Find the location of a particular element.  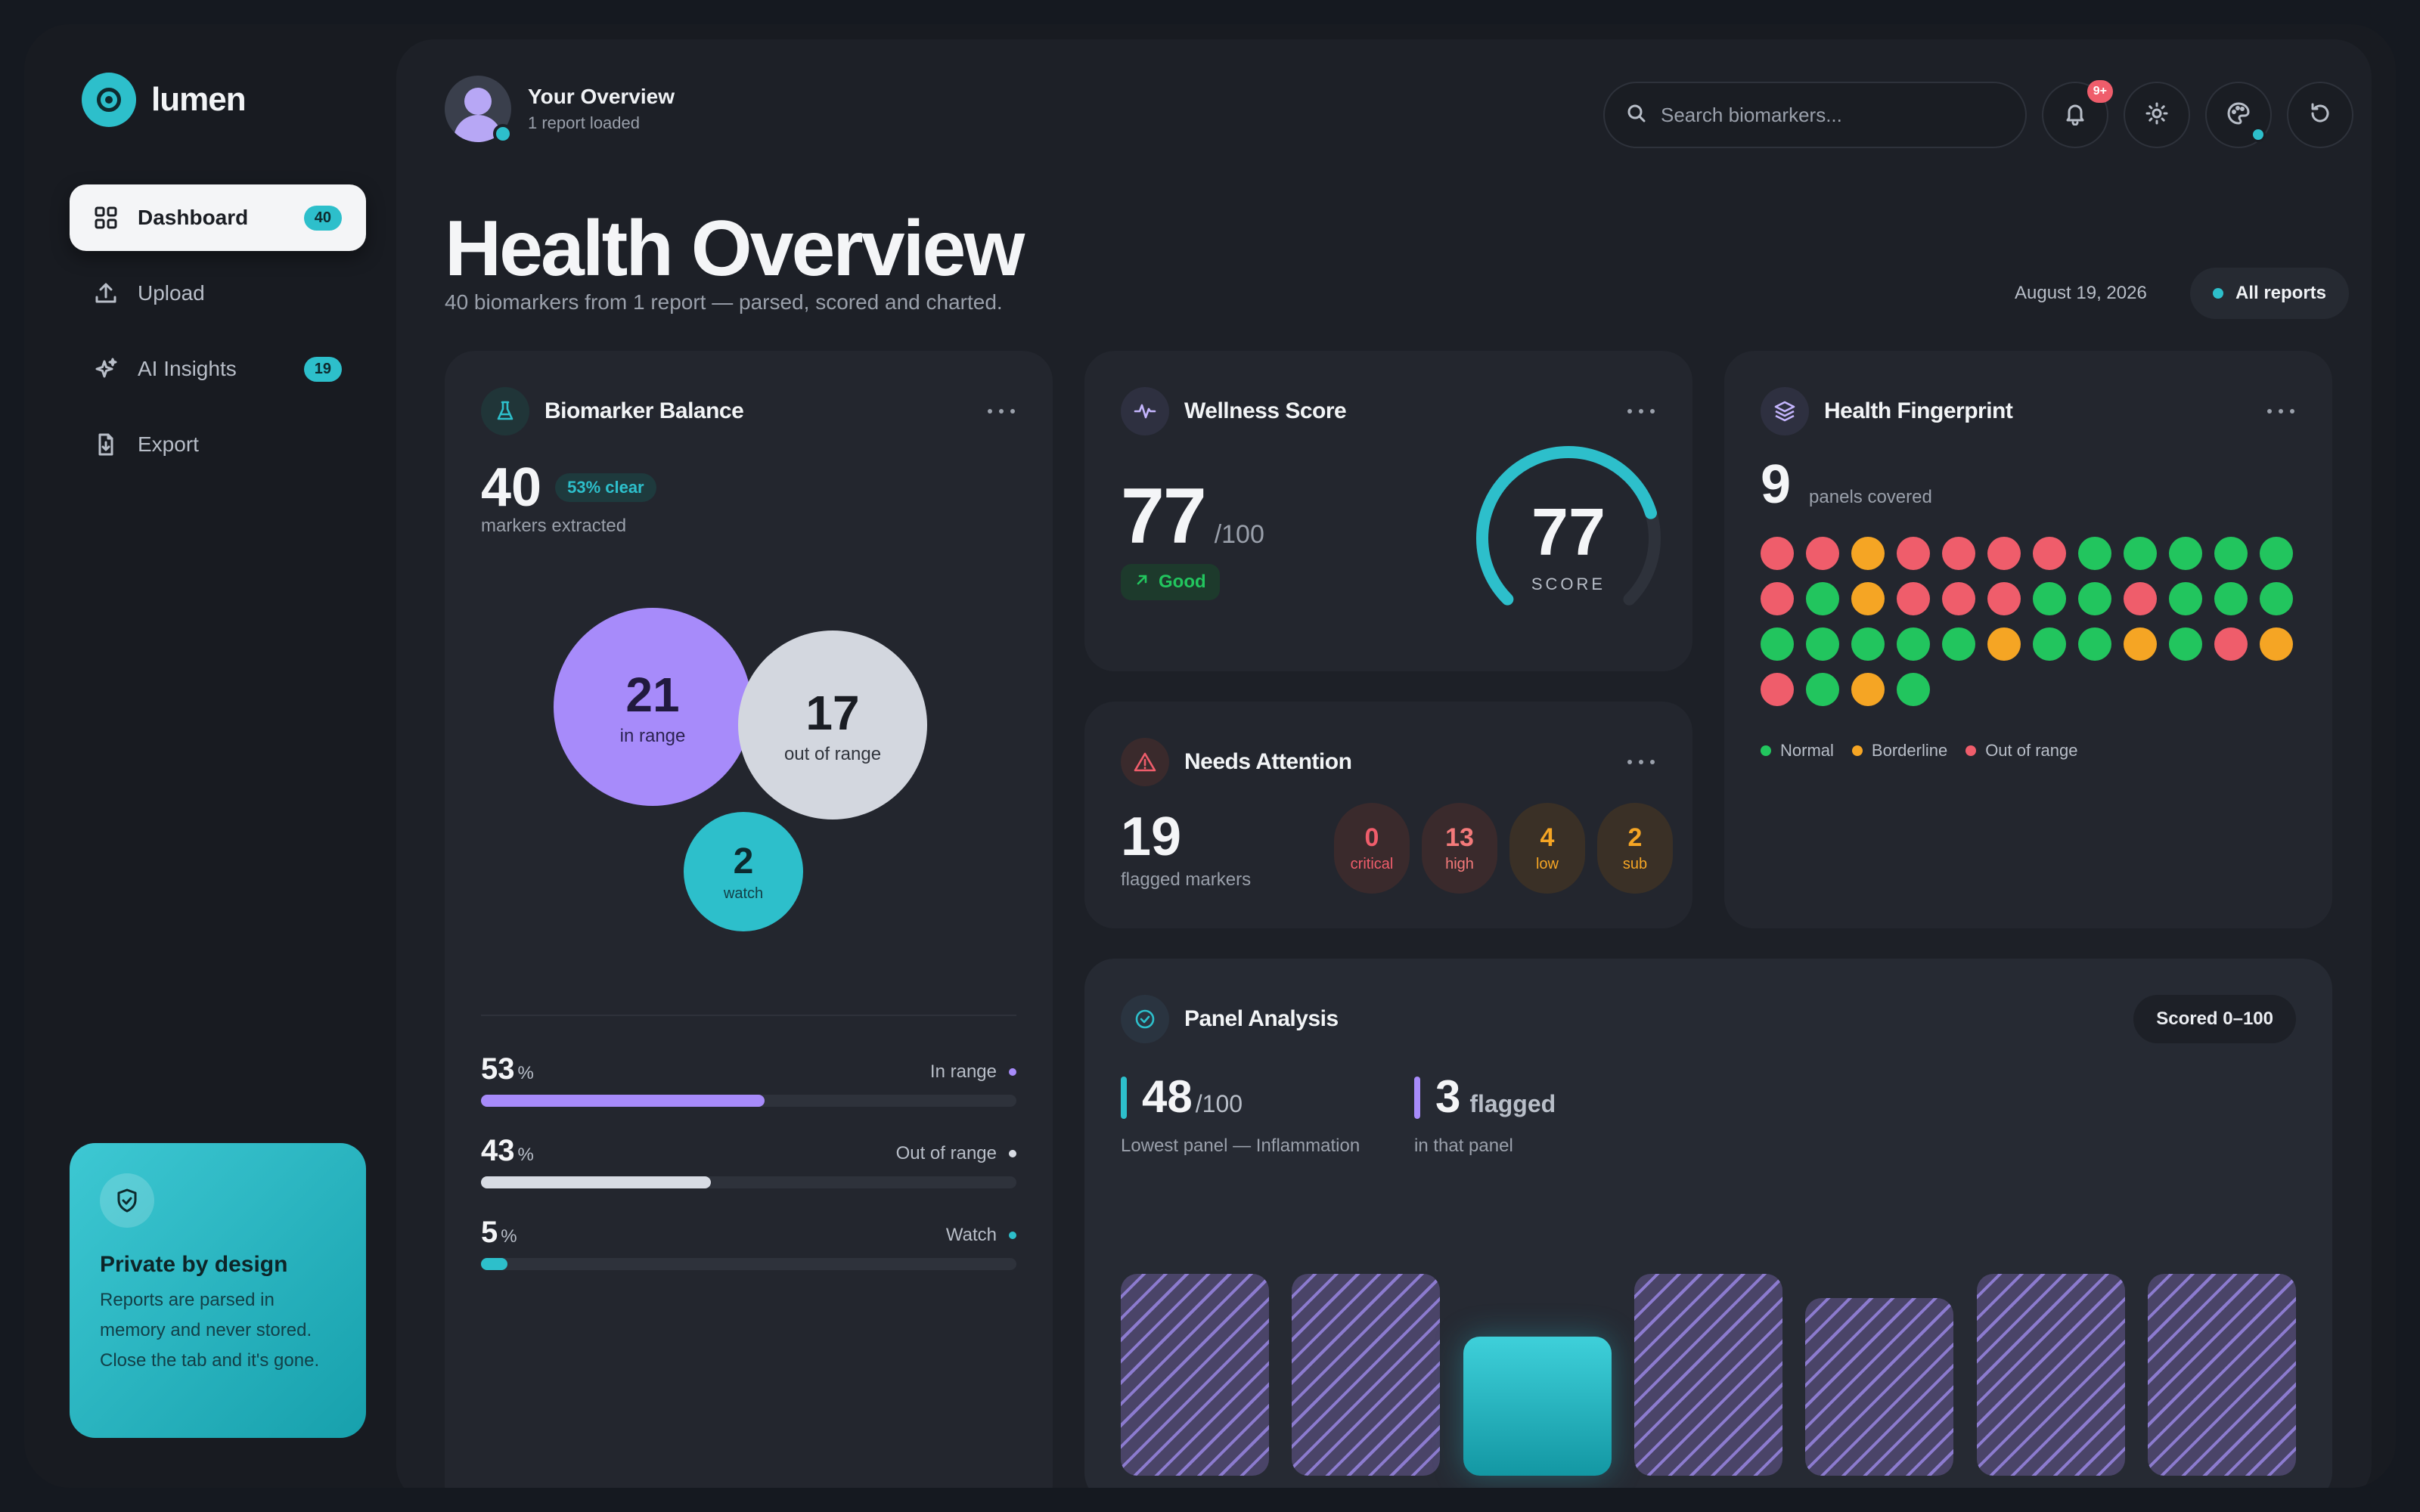

bubble-value: 21 is located at coordinates (652, 695).